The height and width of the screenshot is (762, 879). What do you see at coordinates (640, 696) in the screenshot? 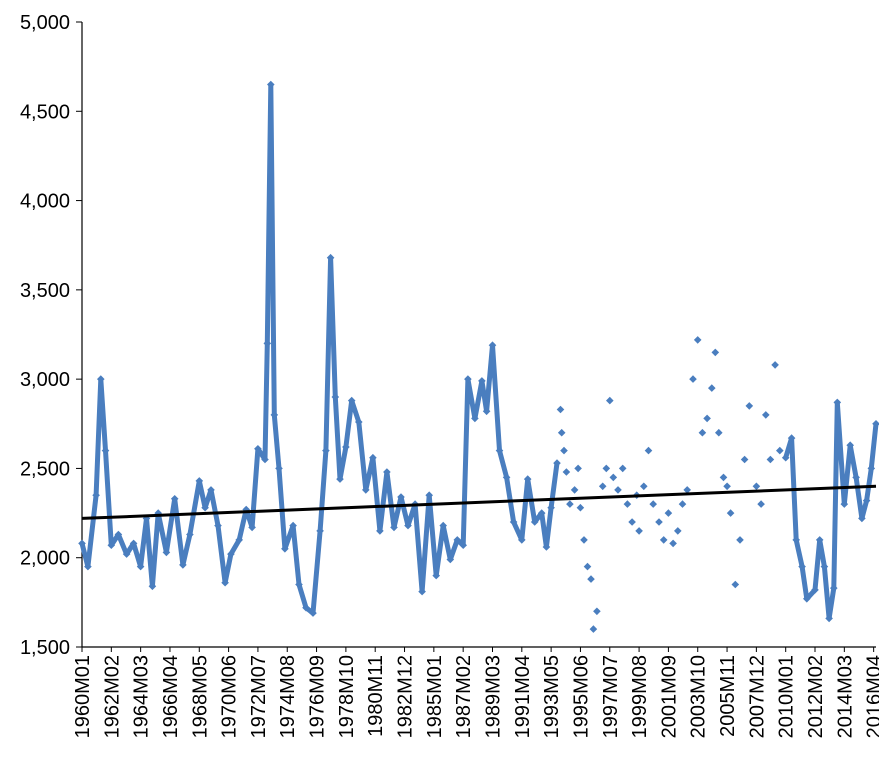
I see `x-tick-label: 1999M08` at bounding box center [640, 696].